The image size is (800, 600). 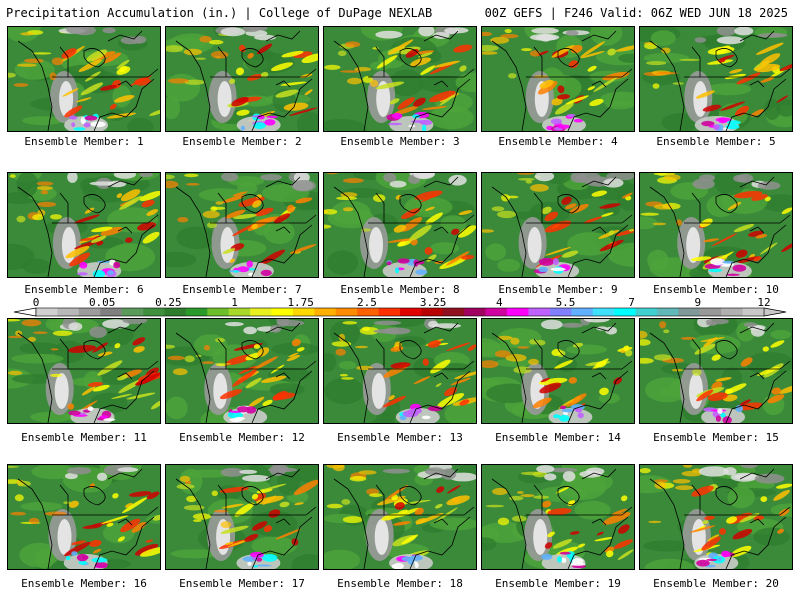 I want to click on member-label-9: Ensemble Member: 9, so click(x=558, y=289).